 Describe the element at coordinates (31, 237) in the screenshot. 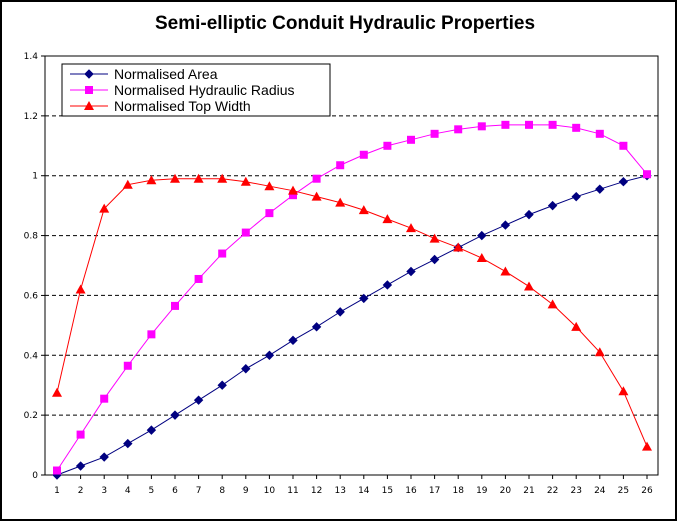

I see `y-tick-label: 0.8` at that location.